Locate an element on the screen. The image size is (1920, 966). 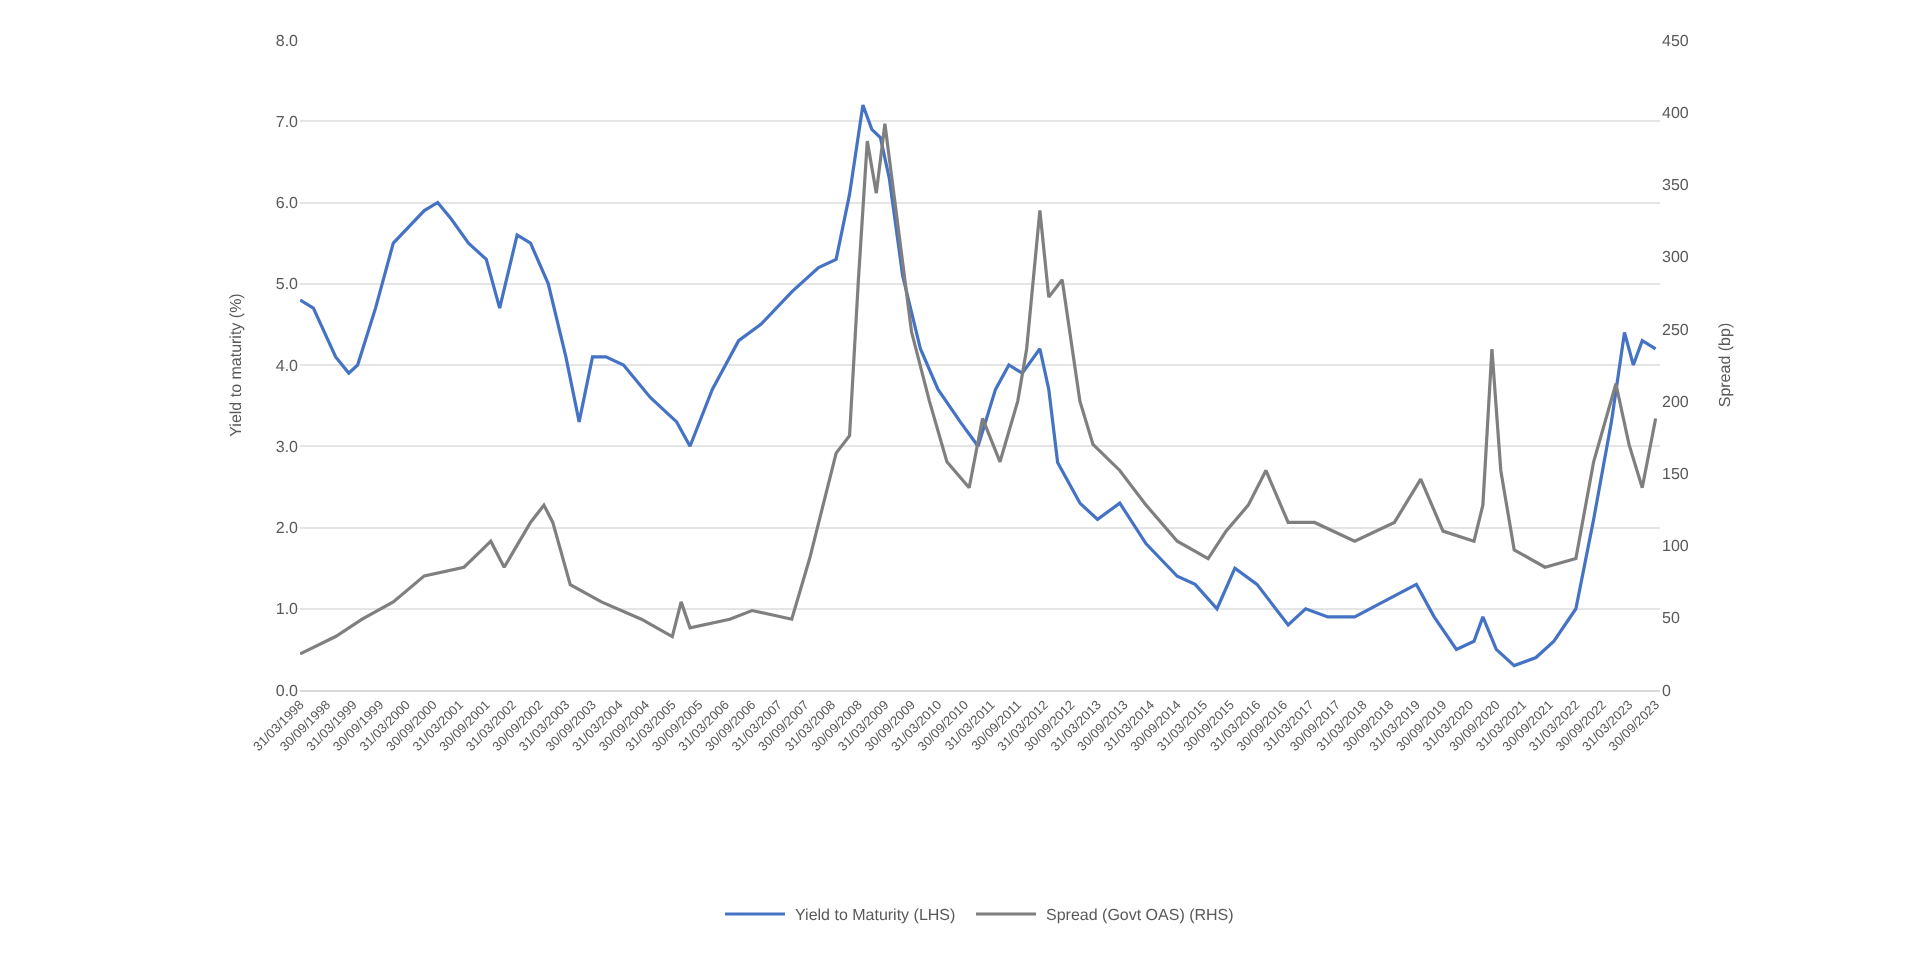
y2-tick-label: 50 is located at coordinates (1671, 618).